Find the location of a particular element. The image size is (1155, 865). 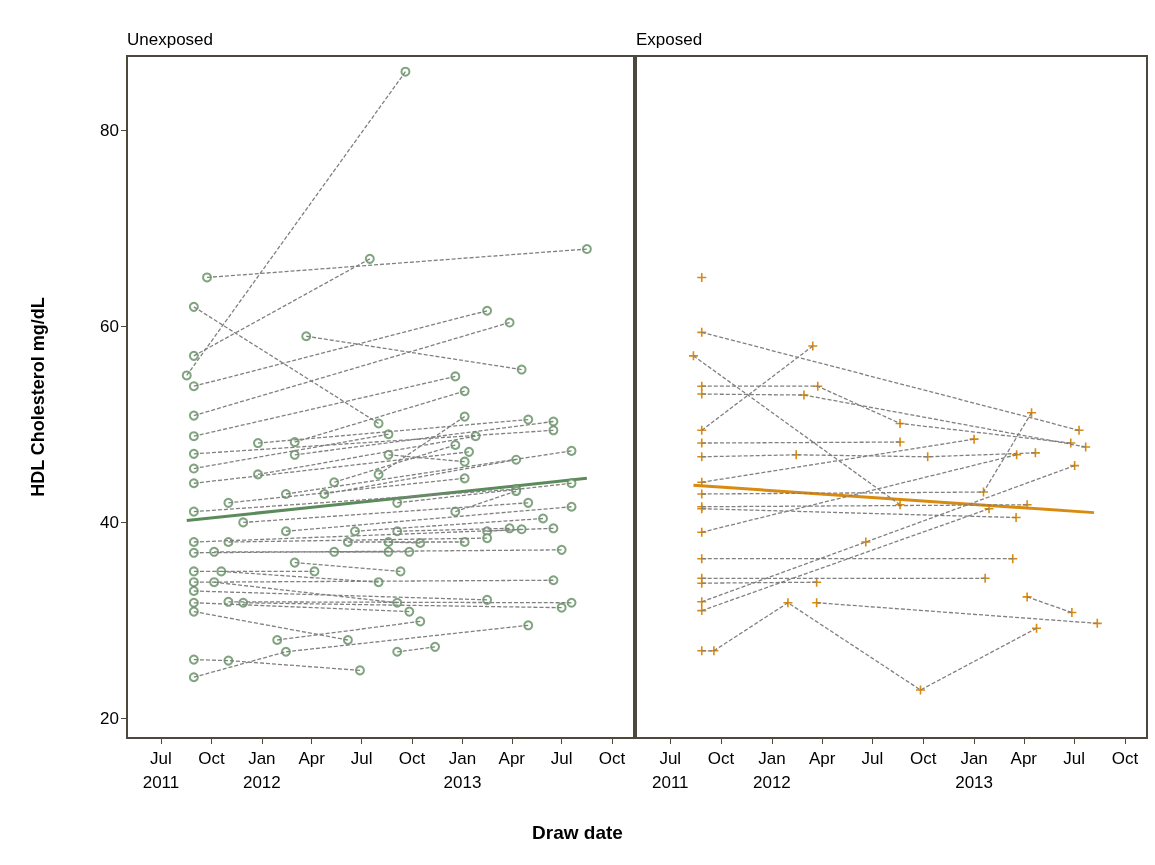

y-tick-label: 80 is located at coordinates (109, 130).